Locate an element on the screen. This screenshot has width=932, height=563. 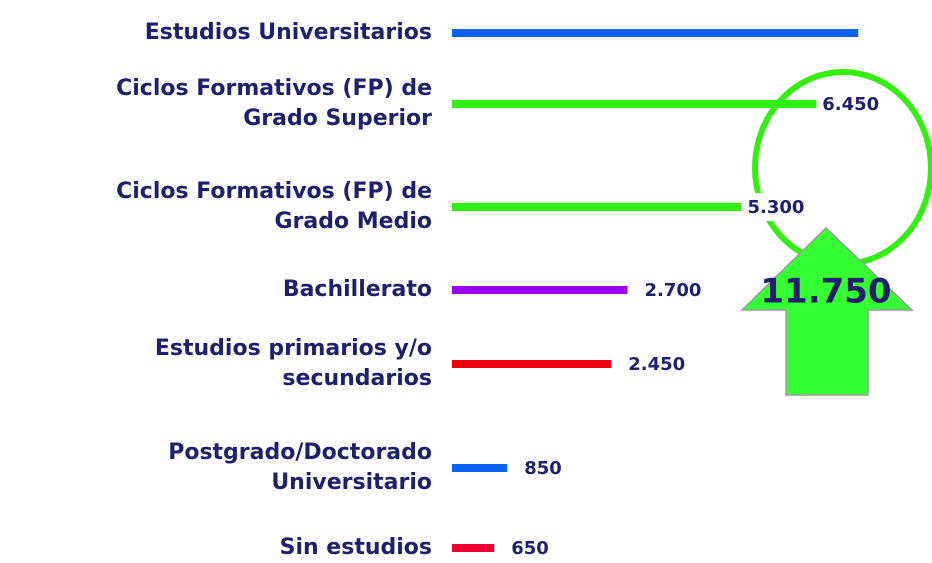
category-label: Estudios Universitarios is located at coordinates (288, 32).